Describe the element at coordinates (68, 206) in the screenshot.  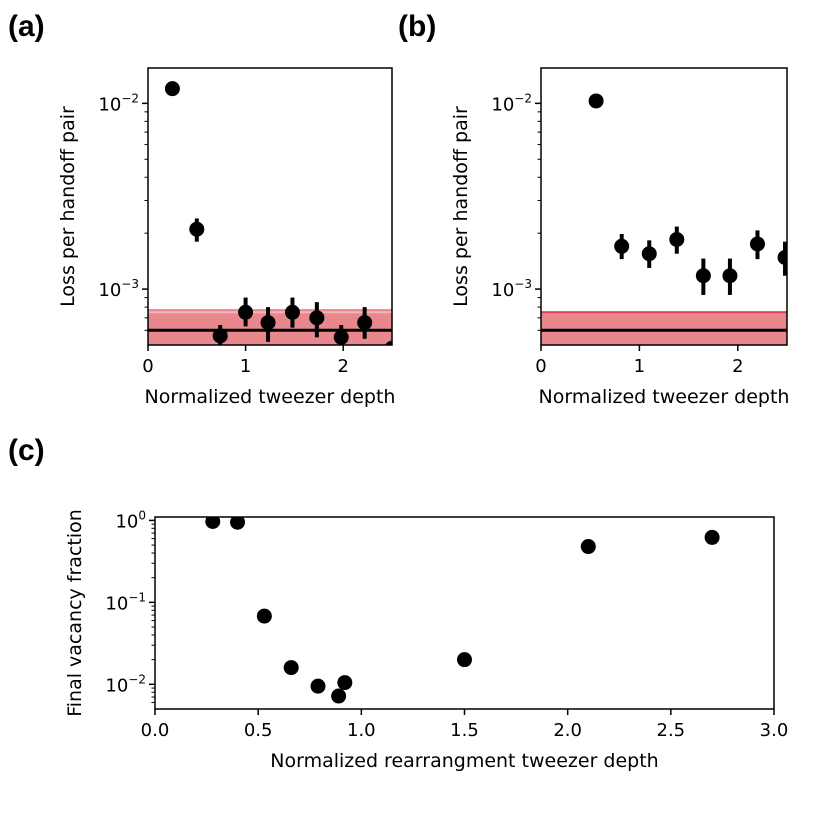
I see `chart-a-y-axis-label: Loss per handoff pair` at that location.